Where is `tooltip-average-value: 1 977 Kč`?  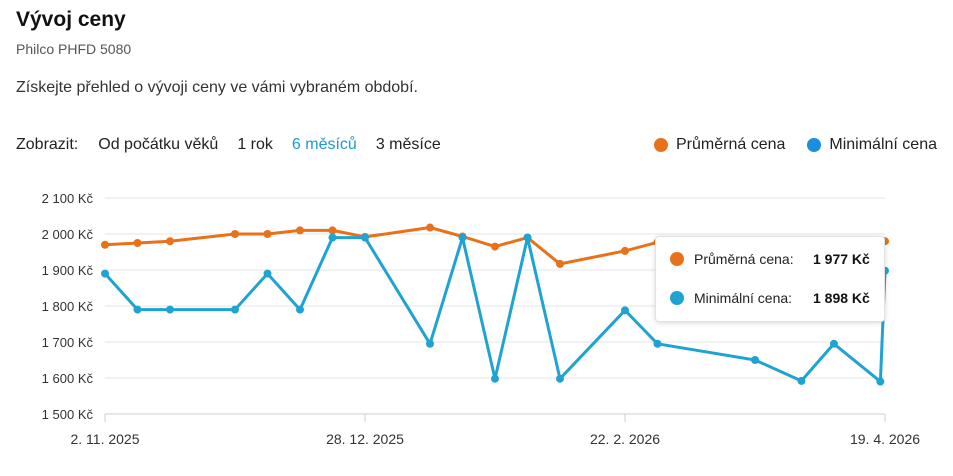
tooltip-average-value: 1 977 Kč is located at coordinates (841, 259).